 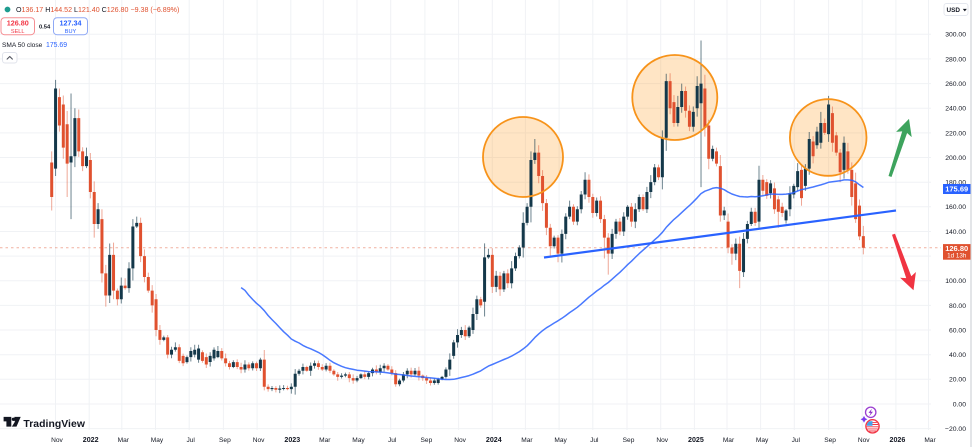 What do you see at coordinates (955, 183) in the screenshot?
I see `svg-text: 180.00` at bounding box center [955, 183].